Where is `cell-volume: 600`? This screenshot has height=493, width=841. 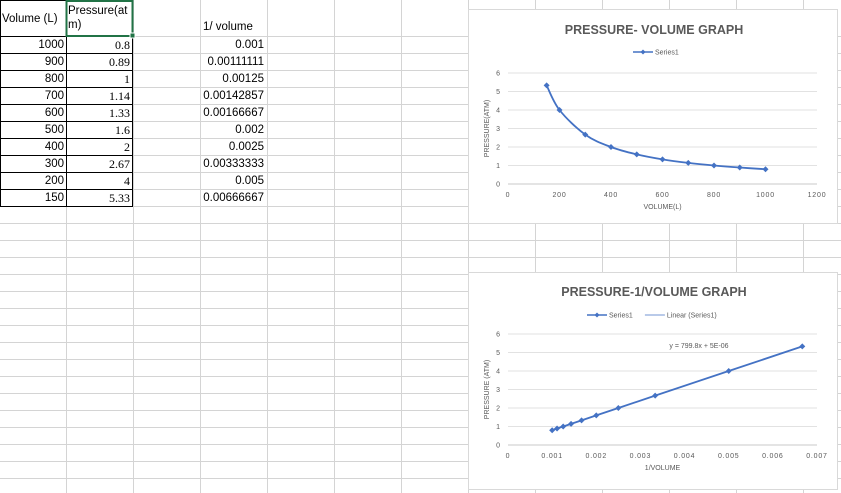 cell-volume: 600 is located at coordinates (54, 112).